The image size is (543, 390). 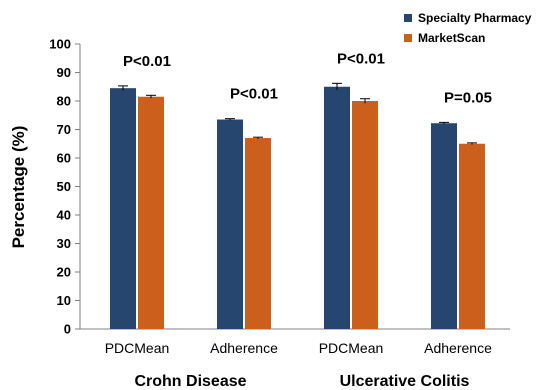 What do you see at coordinates (451, 38) in the screenshot?
I see `legend-label-marketscan: MarketScan` at bounding box center [451, 38].